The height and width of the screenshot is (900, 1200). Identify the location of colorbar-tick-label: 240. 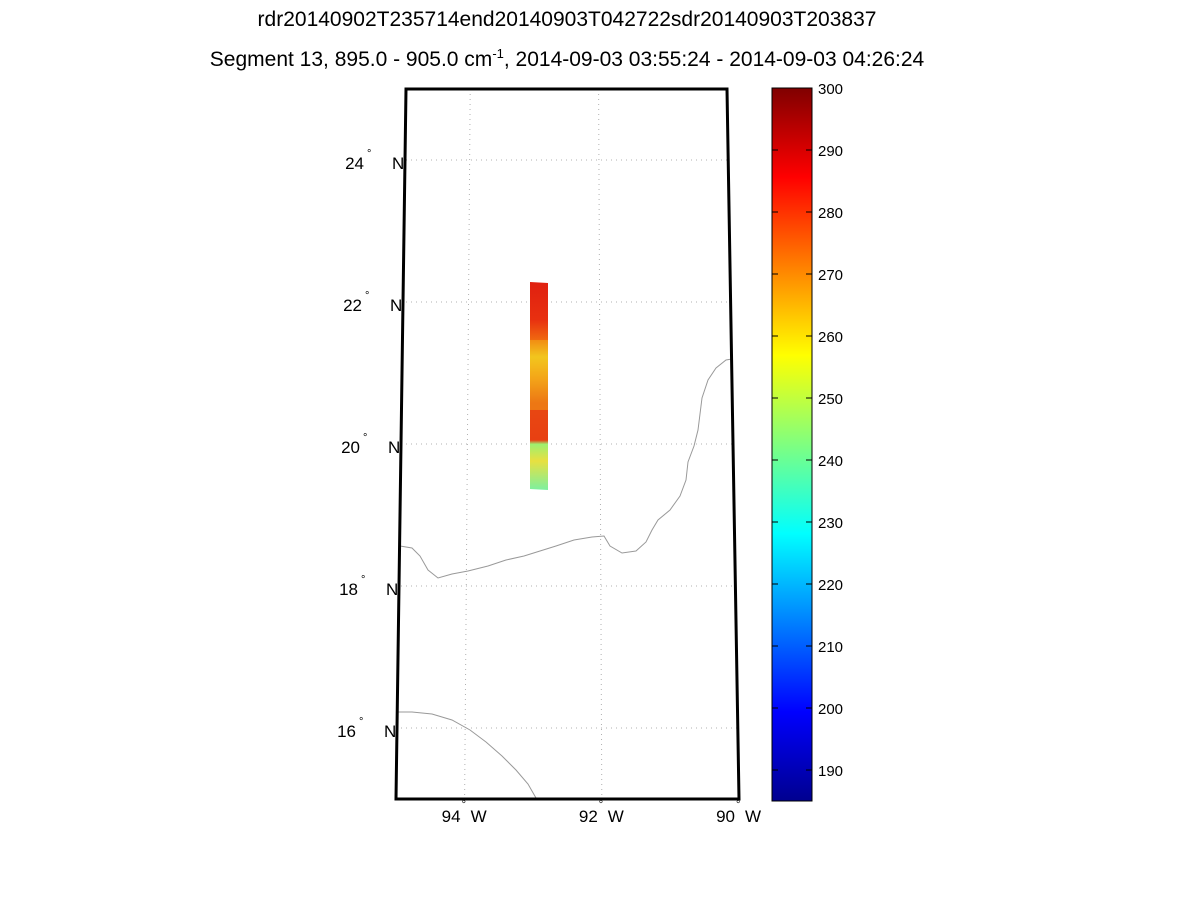
(830, 461).